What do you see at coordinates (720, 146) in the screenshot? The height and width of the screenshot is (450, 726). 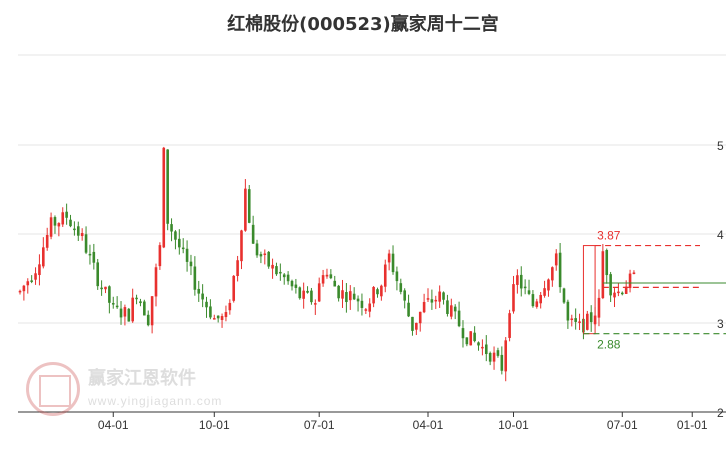 I see `y-tick-label: 5` at bounding box center [720, 146].